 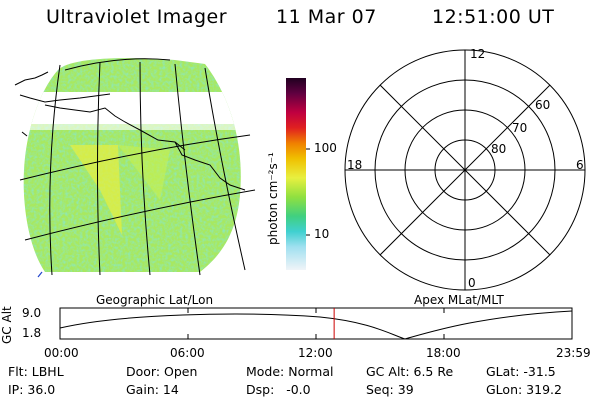 I want to click on timeline-ytick-top: 9.0, so click(x=32, y=313).